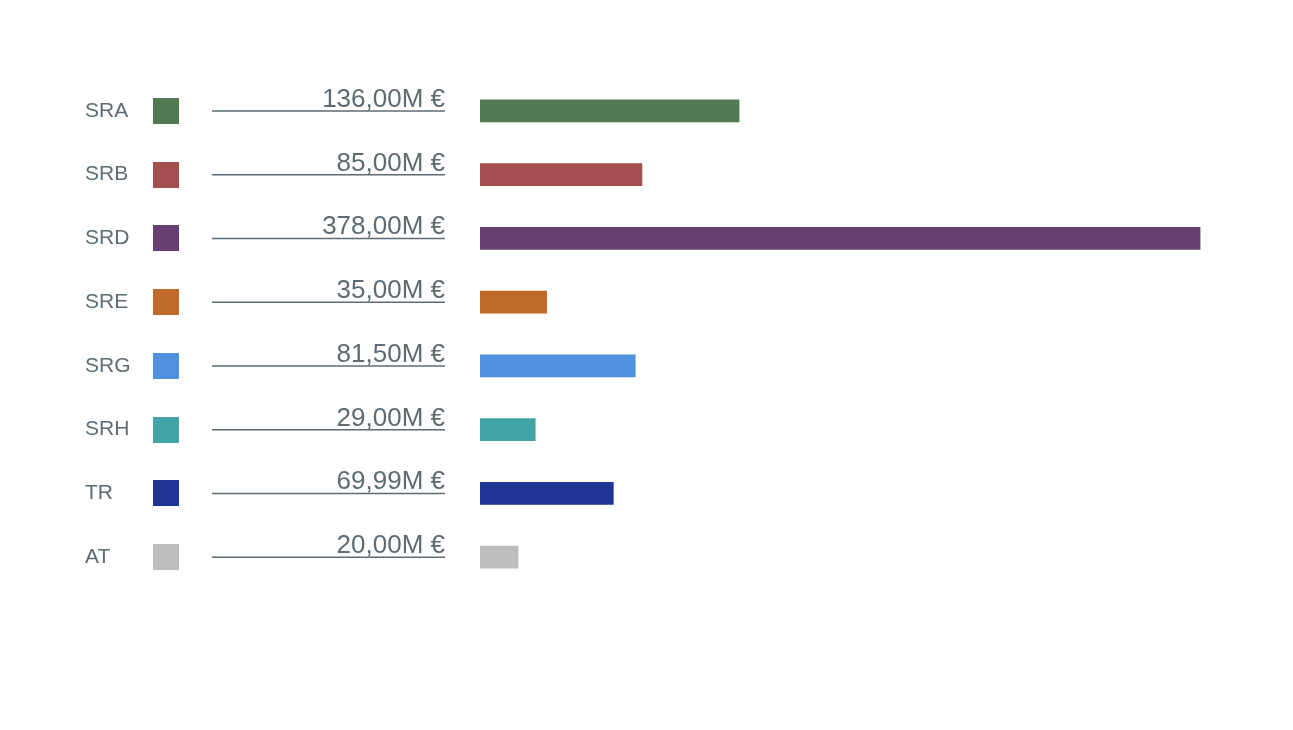  I want to click on y-tick-label: SRD, so click(107, 237).